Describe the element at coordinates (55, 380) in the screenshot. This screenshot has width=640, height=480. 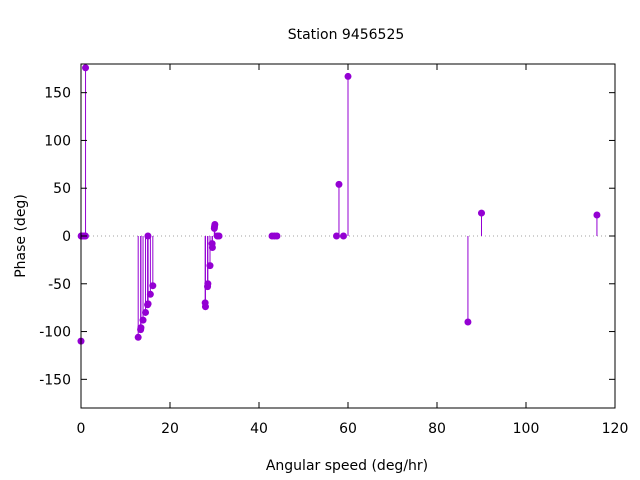
I see `y-tick-label: -150` at that location.